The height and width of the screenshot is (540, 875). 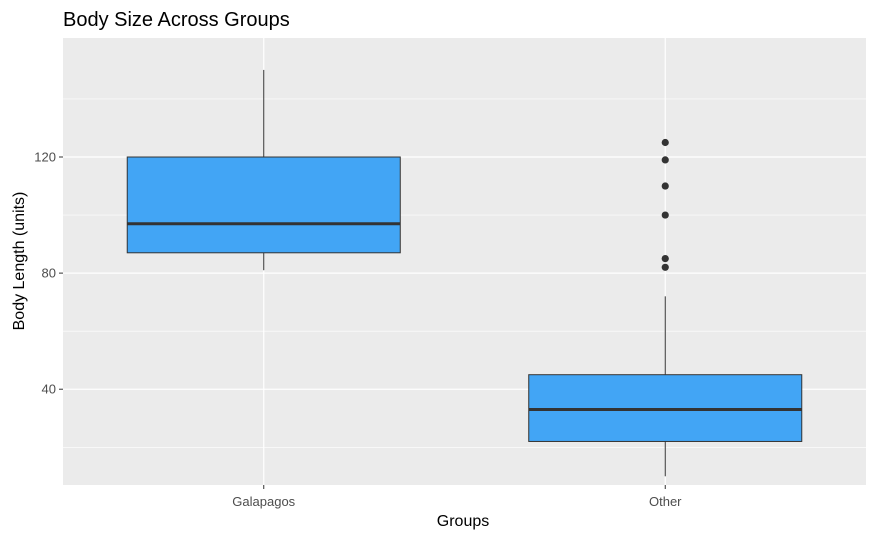 What do you see at coordinates (665, 501) in the screenshot?
I see `x-tick-label: Other` at bounding box center [665, 501].